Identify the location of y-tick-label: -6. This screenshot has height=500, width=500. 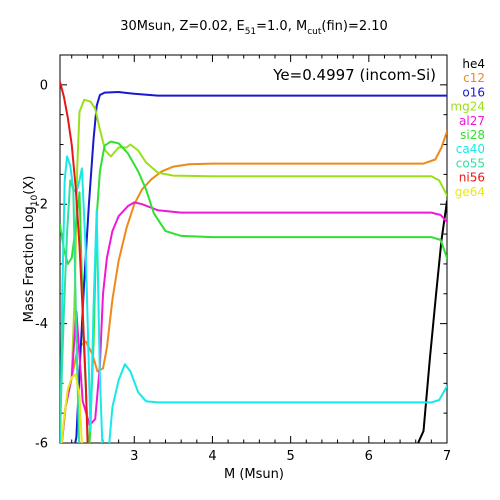
(41, 444).